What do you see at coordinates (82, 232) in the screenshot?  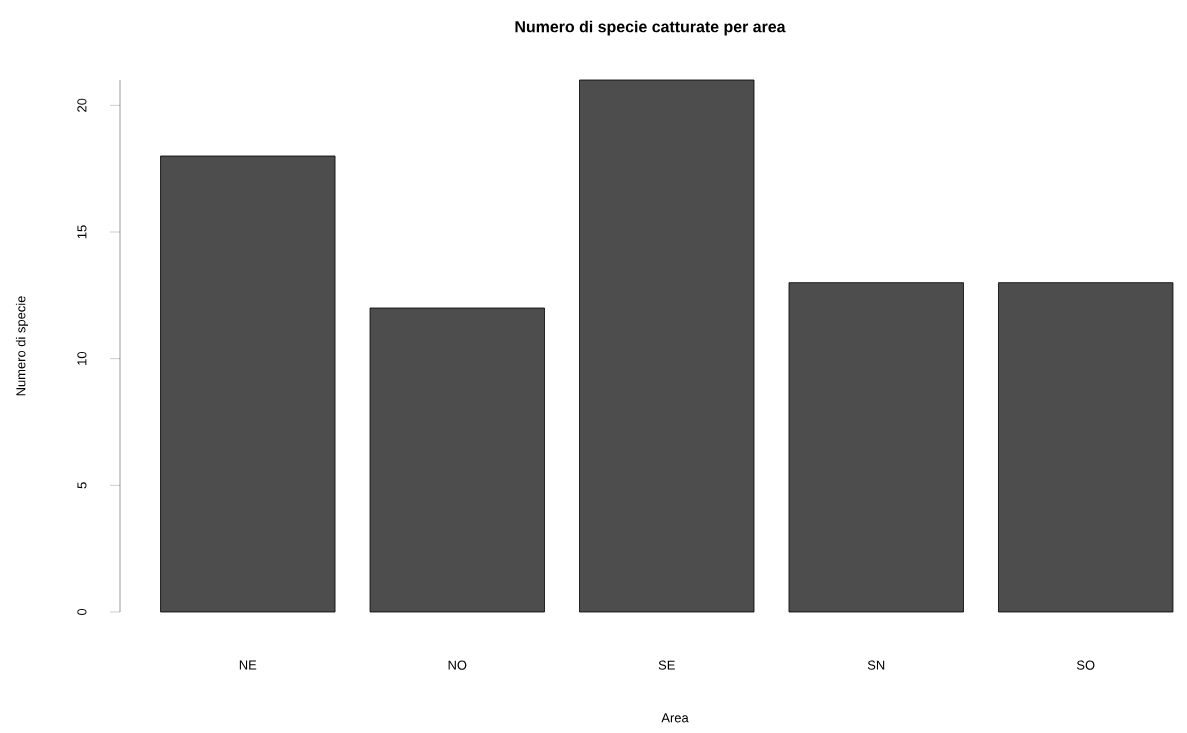 I see `y-tick-label: 15` at bounding box center [82, 232].